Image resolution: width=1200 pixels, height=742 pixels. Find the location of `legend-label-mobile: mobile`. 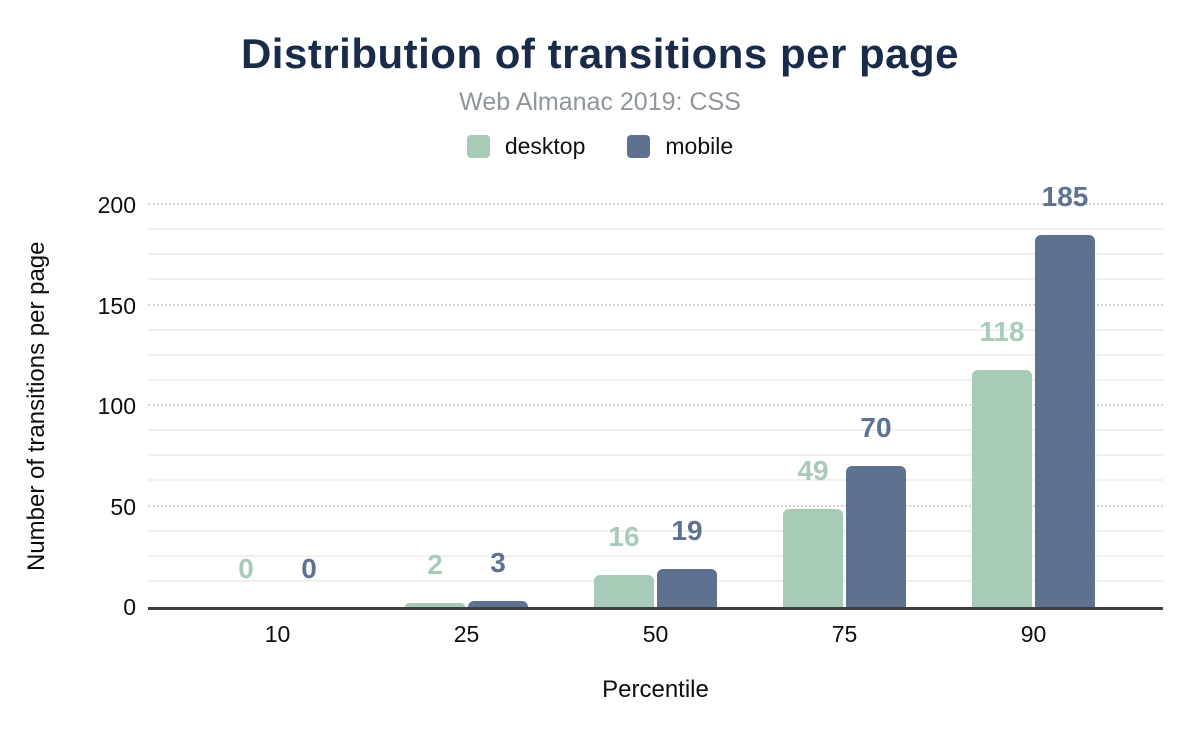

legend-label-mobile: mobile is located at coordinates (699, 146).